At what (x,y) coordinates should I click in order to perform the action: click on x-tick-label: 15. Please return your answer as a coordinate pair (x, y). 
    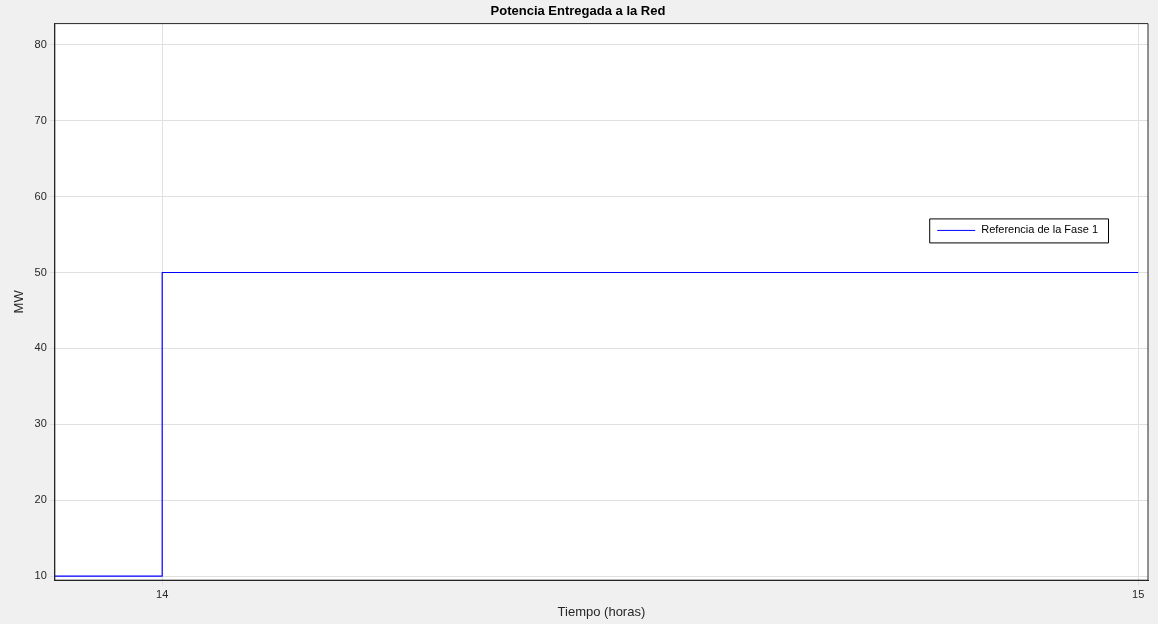
    Looking at the image, I should click on (1138, 593).